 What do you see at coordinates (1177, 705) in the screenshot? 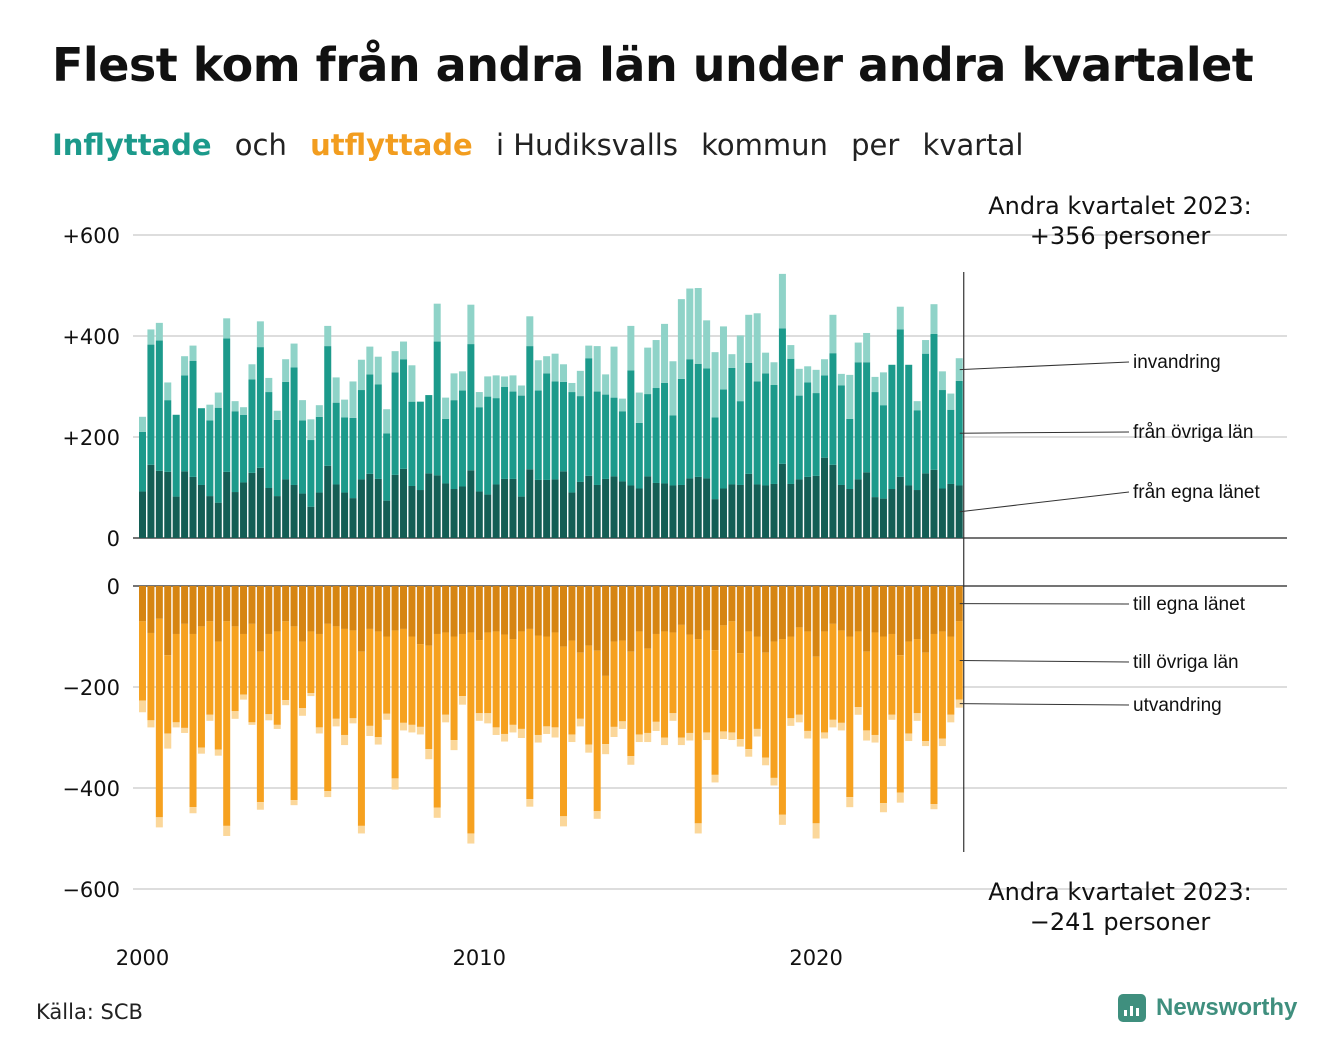
I see `series-label-out: utvandring` at bounding box center [1177, 705].